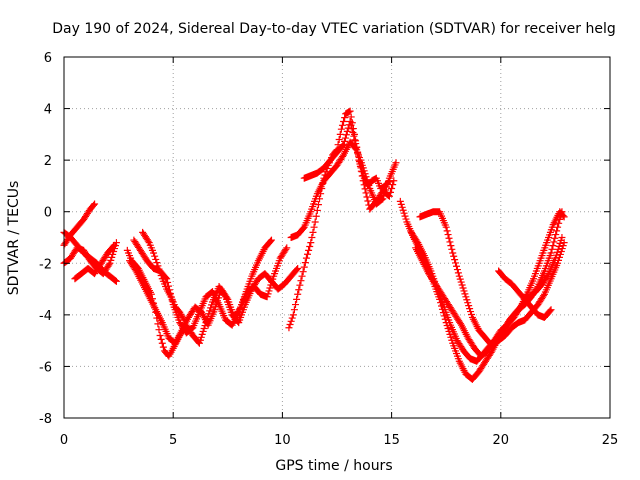  Describe the element at coordinates (48, 161) in the screenshot. I see `y-tick-label: 2` at that location.